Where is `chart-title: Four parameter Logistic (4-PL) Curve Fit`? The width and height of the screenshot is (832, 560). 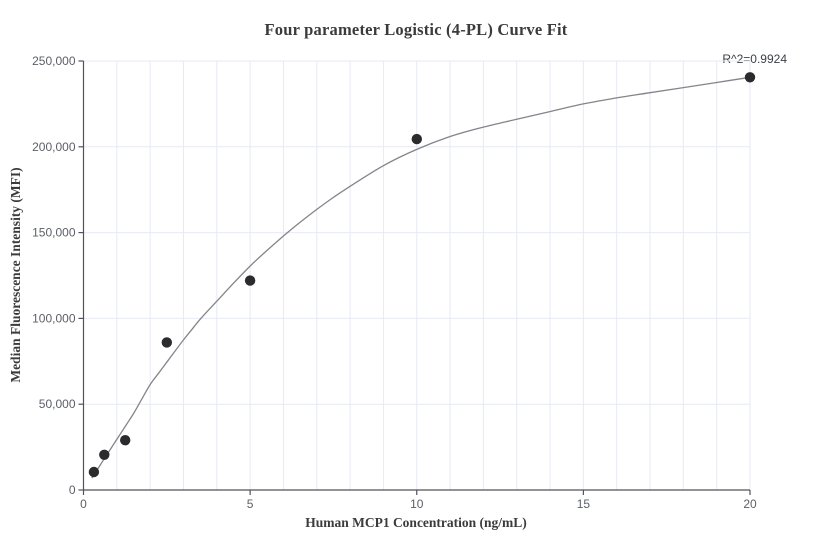 chart-title: Four parameter Logistic (4-PL) Curve Fit is located at coordinates (416, 29).